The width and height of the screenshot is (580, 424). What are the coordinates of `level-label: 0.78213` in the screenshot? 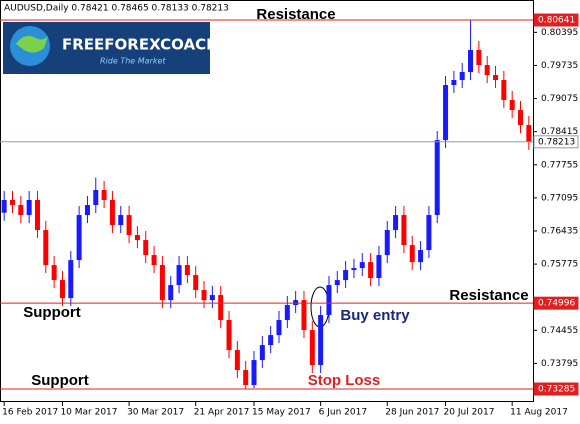 It's located at (556, 142).